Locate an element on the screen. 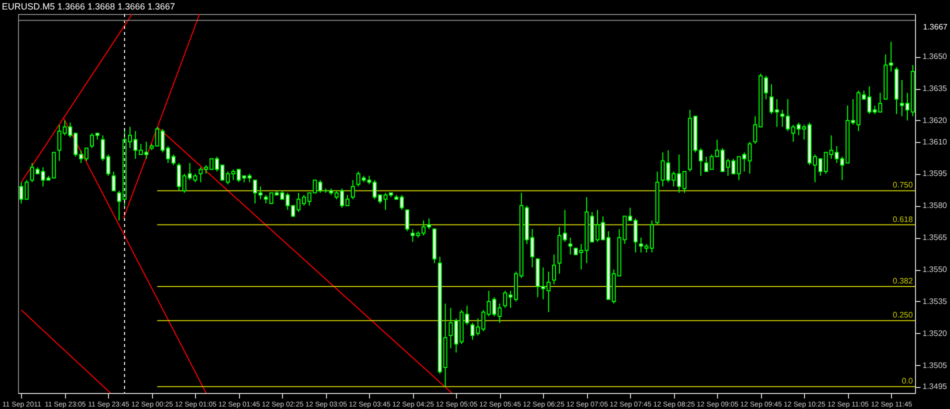  y-tick-label: 1.3535 is located at coordinates (935, 301).